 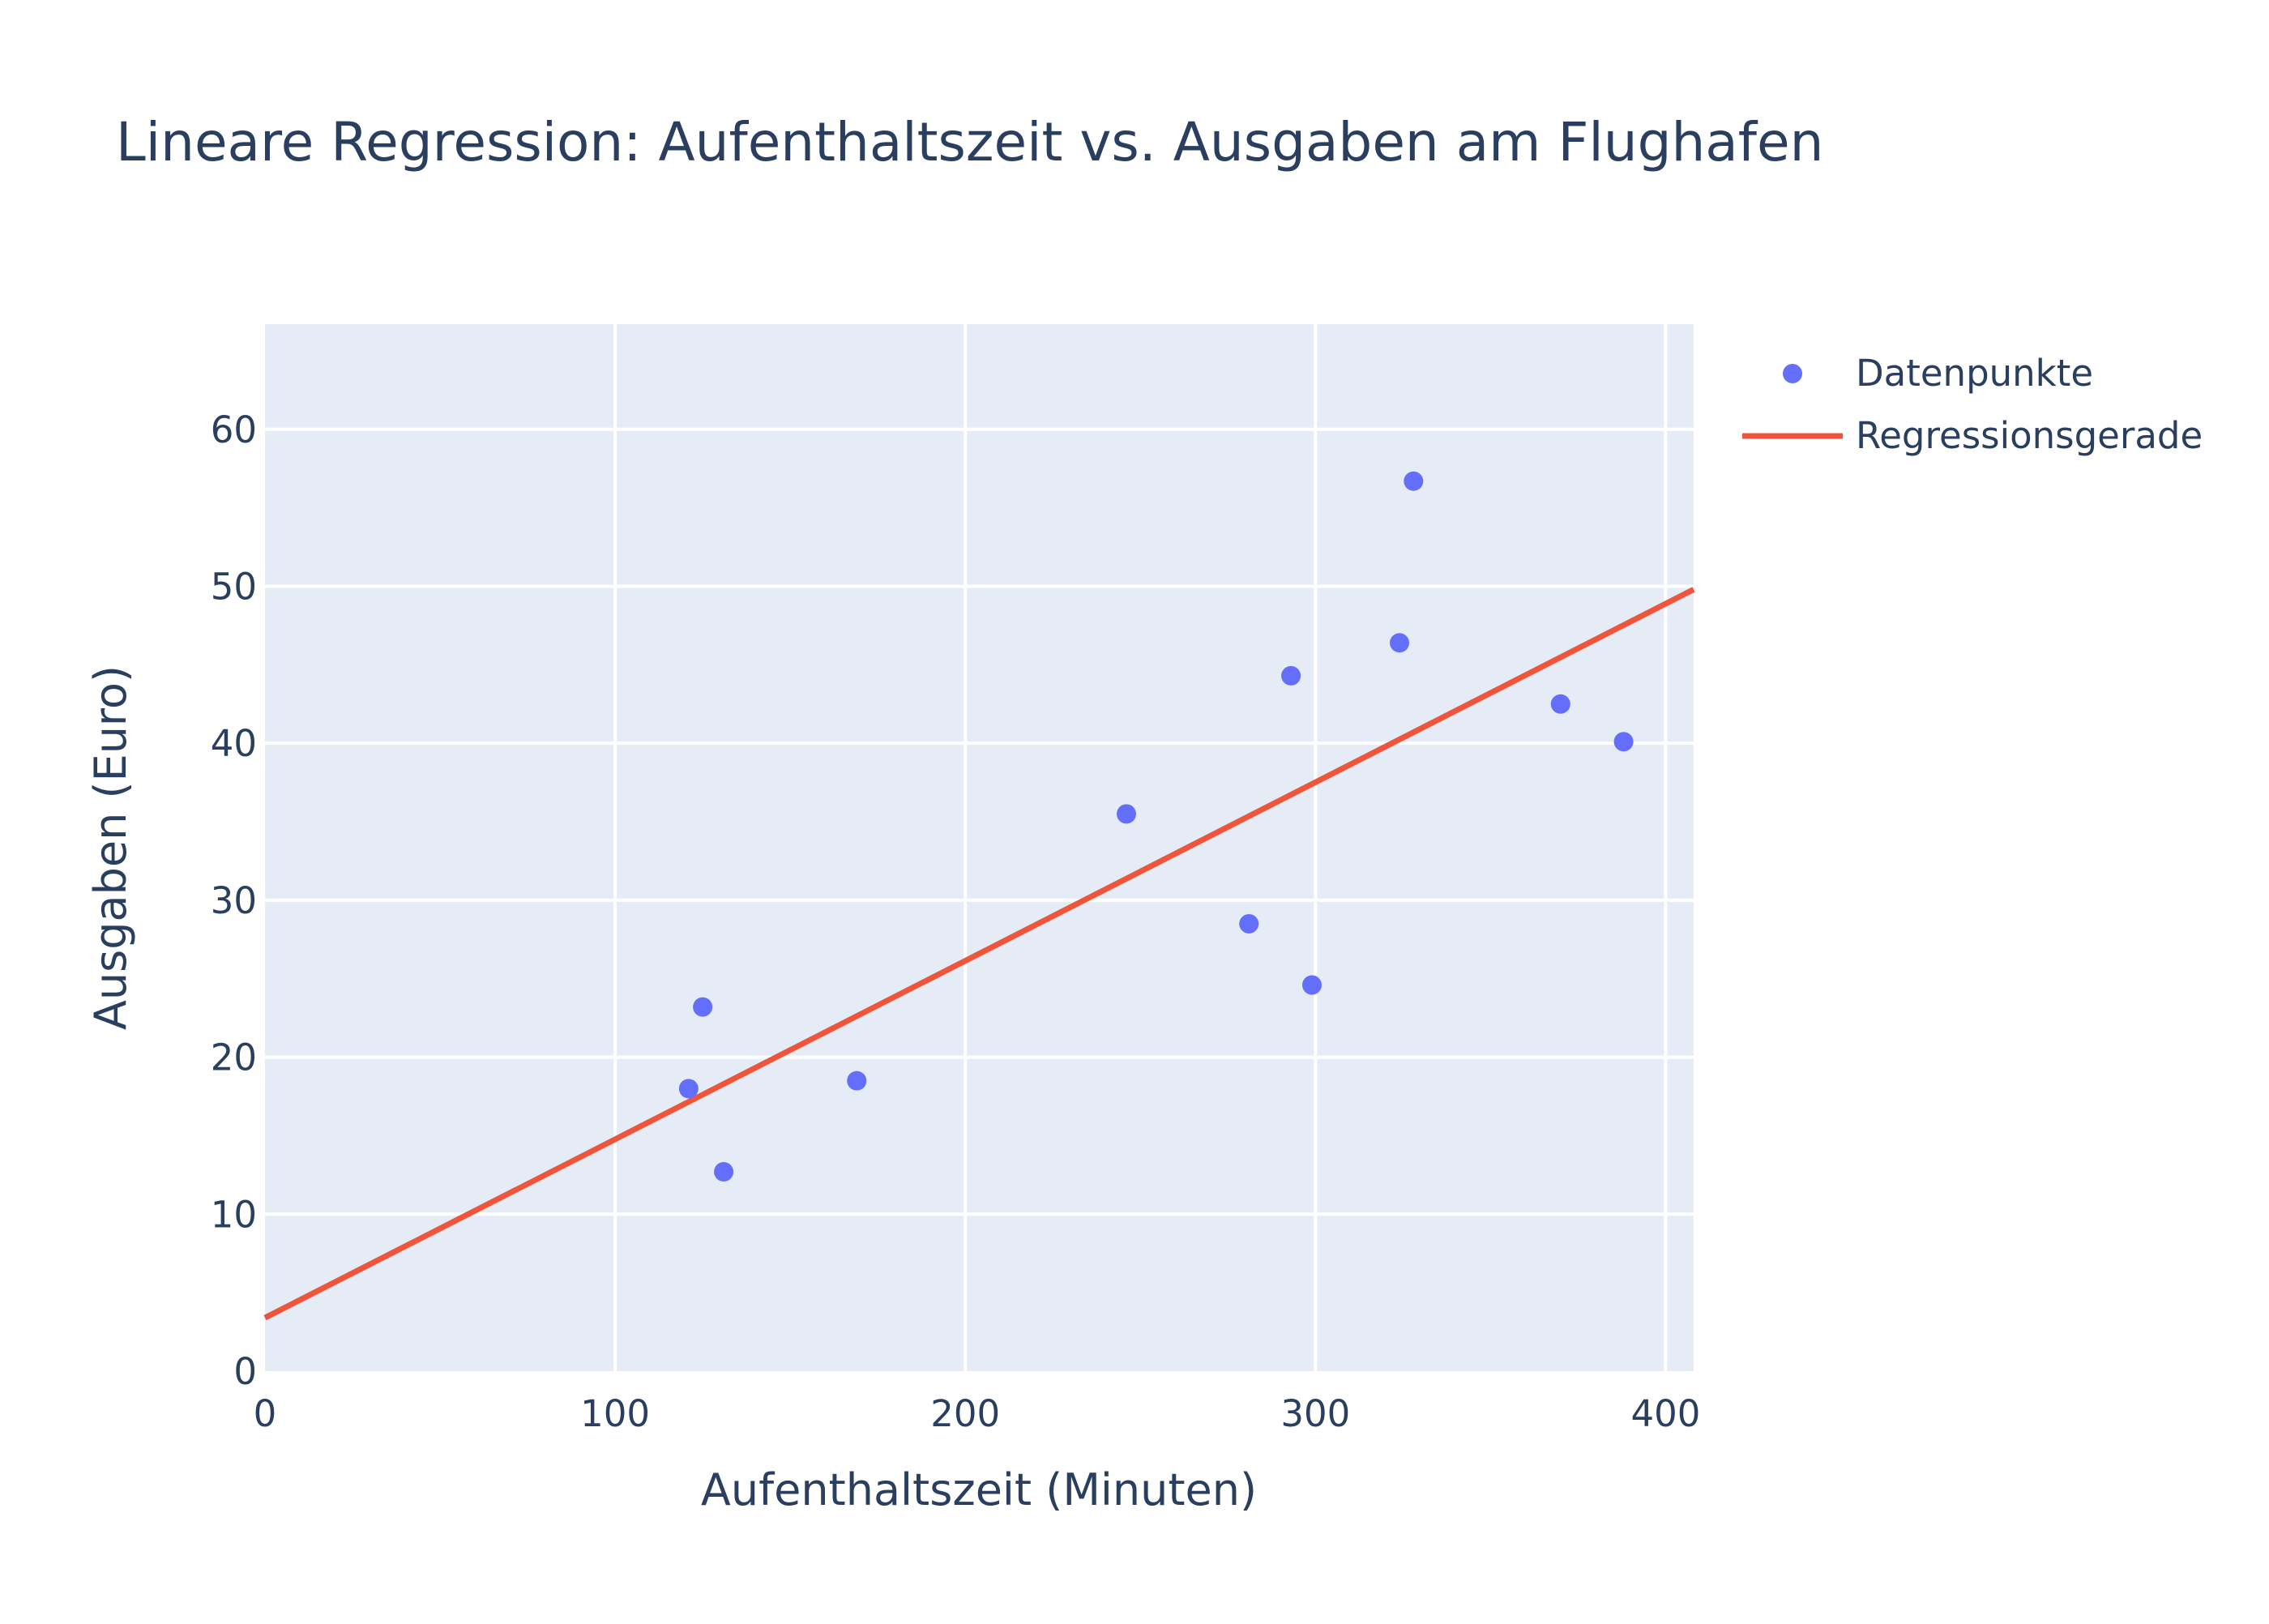 What do you see at coordinates (234, 743) in the screenshot?
I see `y-tick-label-40: 40` at bounding box center [234, 743].